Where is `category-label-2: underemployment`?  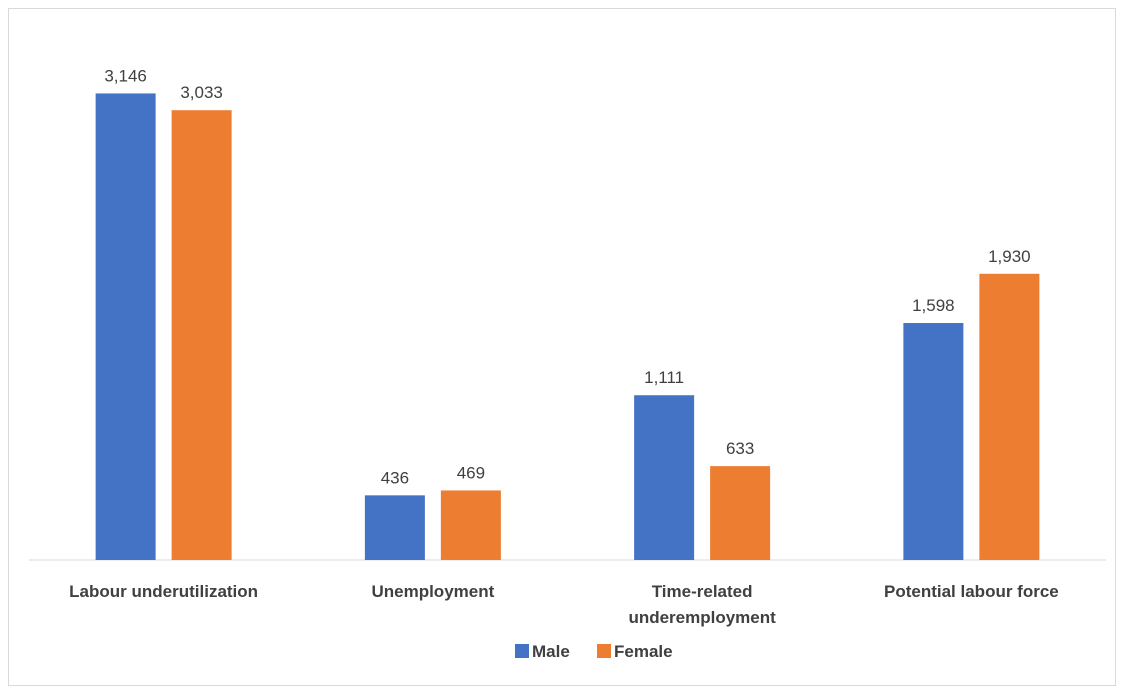
category-label-2: underemployment is located at coordinates (702, 617).